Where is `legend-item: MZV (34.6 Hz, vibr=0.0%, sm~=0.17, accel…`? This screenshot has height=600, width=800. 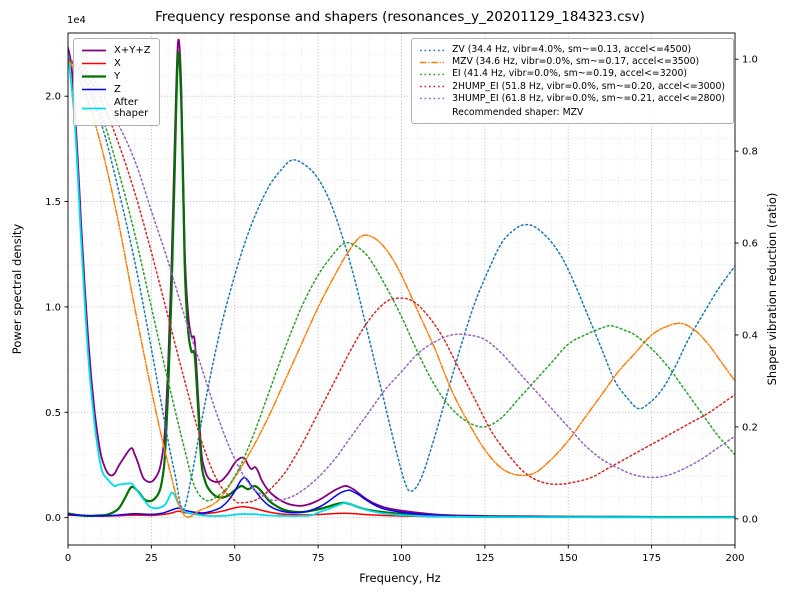
legend-item: MZV (34.6 Hz, vibr=0.0%, sm~=0.17, accel… is located at coordinates (572, 62).